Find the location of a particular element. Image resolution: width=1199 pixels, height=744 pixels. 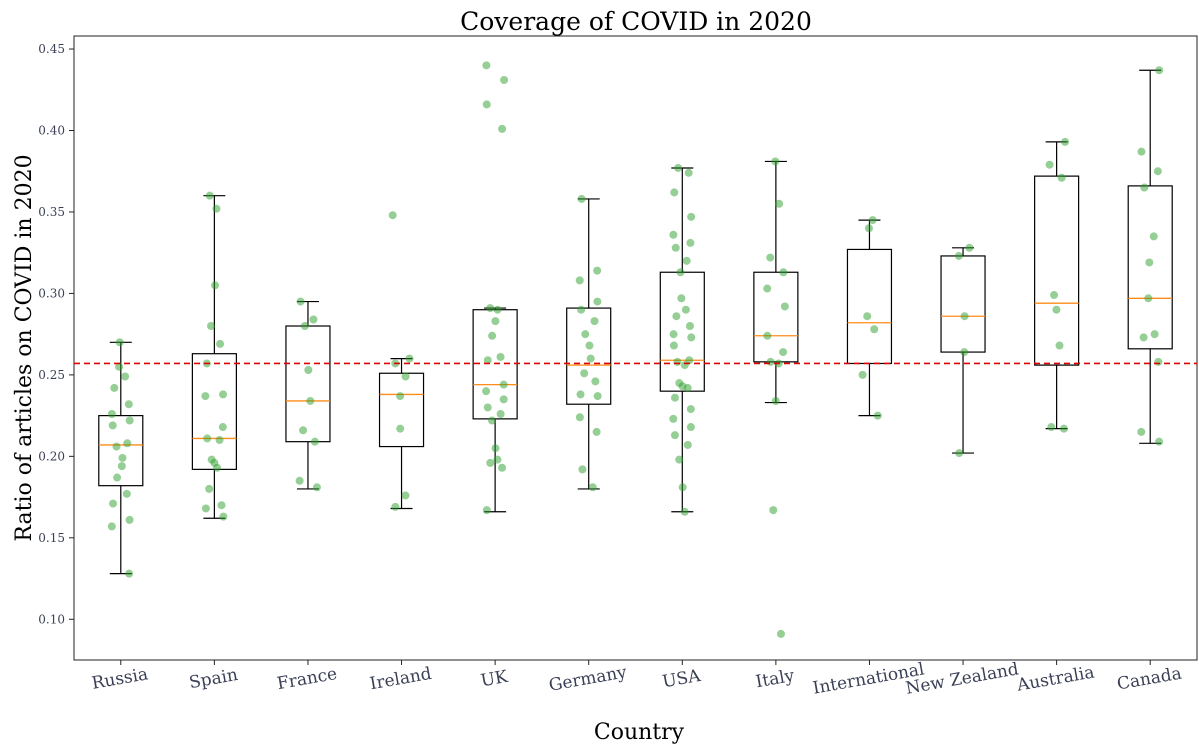

y-tick-label: 0.30 is located at coordinates (51, 293).